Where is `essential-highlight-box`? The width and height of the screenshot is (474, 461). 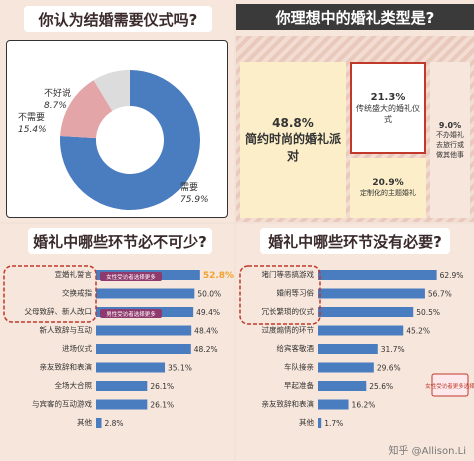 essential-highlight-box is located at coordinates (50, 294).